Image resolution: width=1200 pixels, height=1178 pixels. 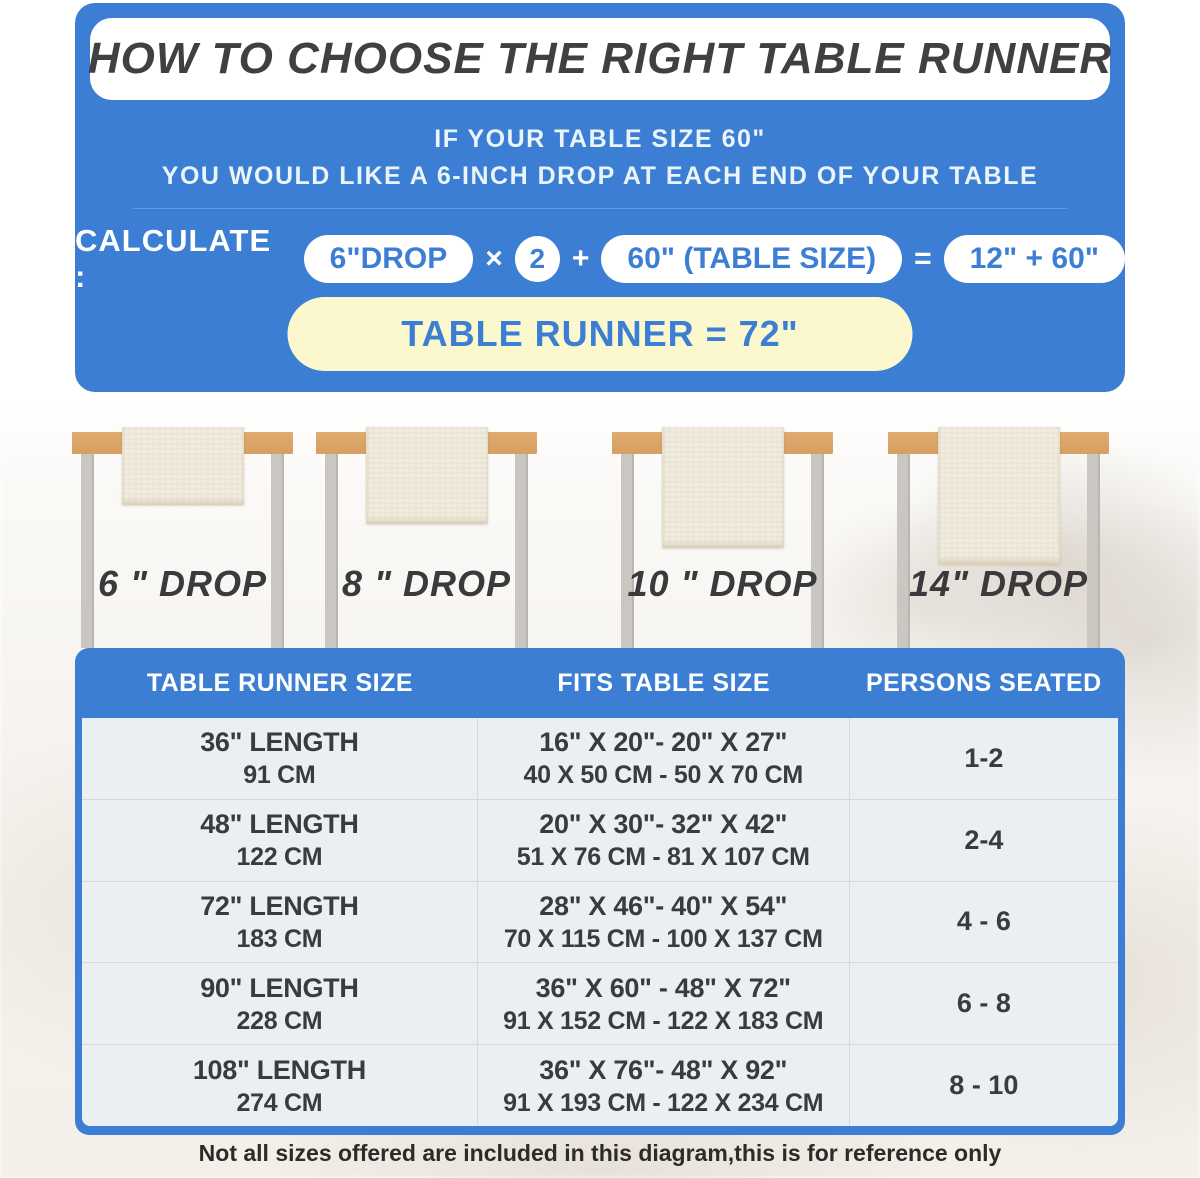 I want to click on sum-pill: 12" + 60", so click(x=1034, y=259).